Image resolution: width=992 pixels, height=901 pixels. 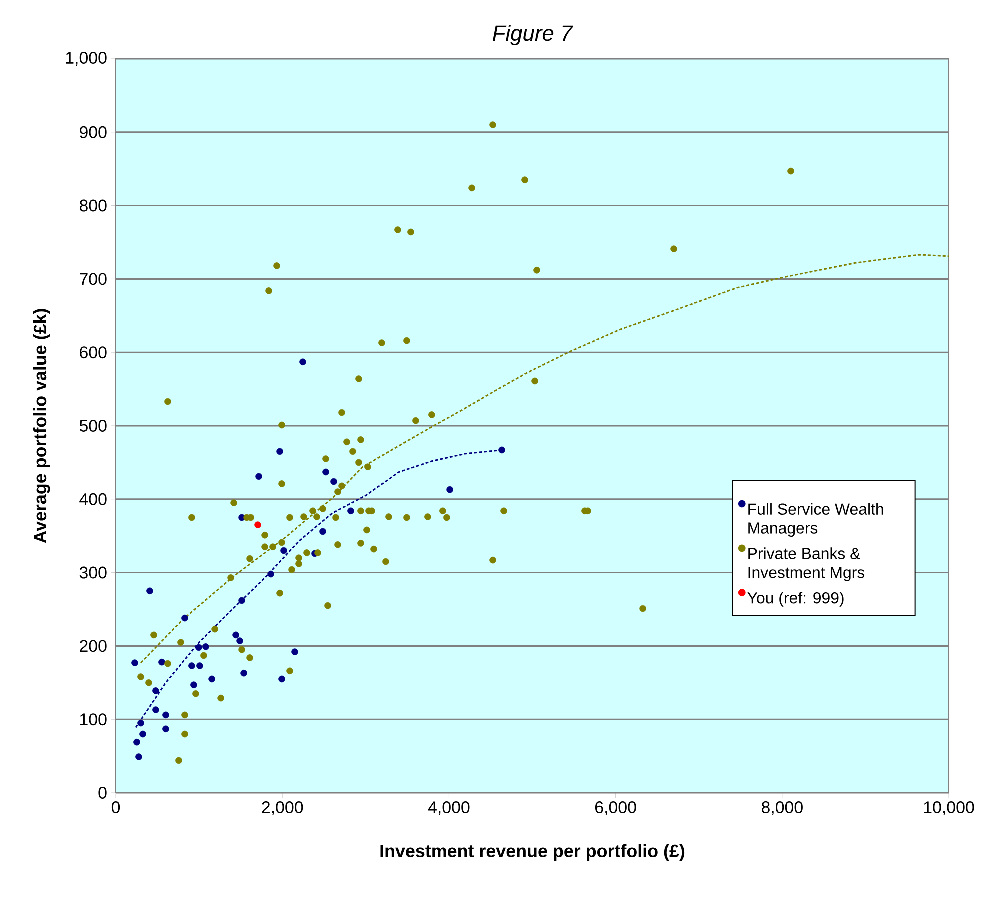 What do you see at coordinates (86, 59) in the screenshot?
I see `y-tick-label: 1,000` at bounding box center [86, 59].